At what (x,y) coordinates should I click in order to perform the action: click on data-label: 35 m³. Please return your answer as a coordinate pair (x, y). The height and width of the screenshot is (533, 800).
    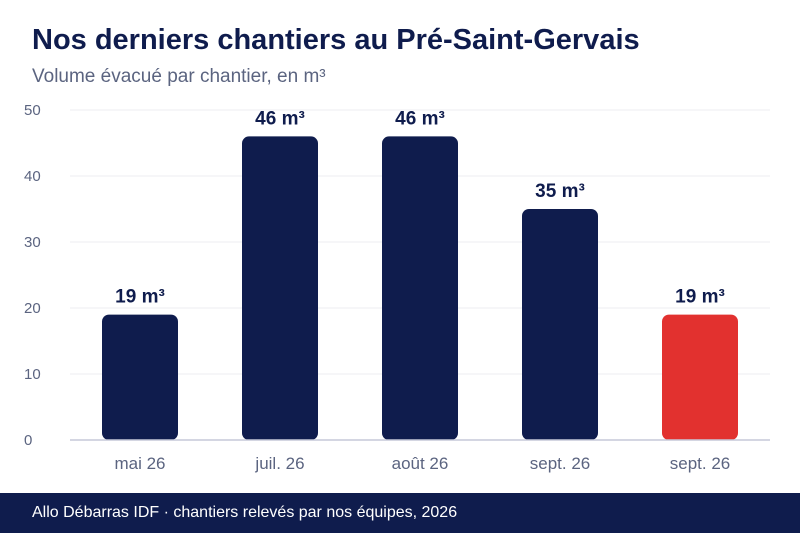
    Looking at the image, I should click on (560, 191).